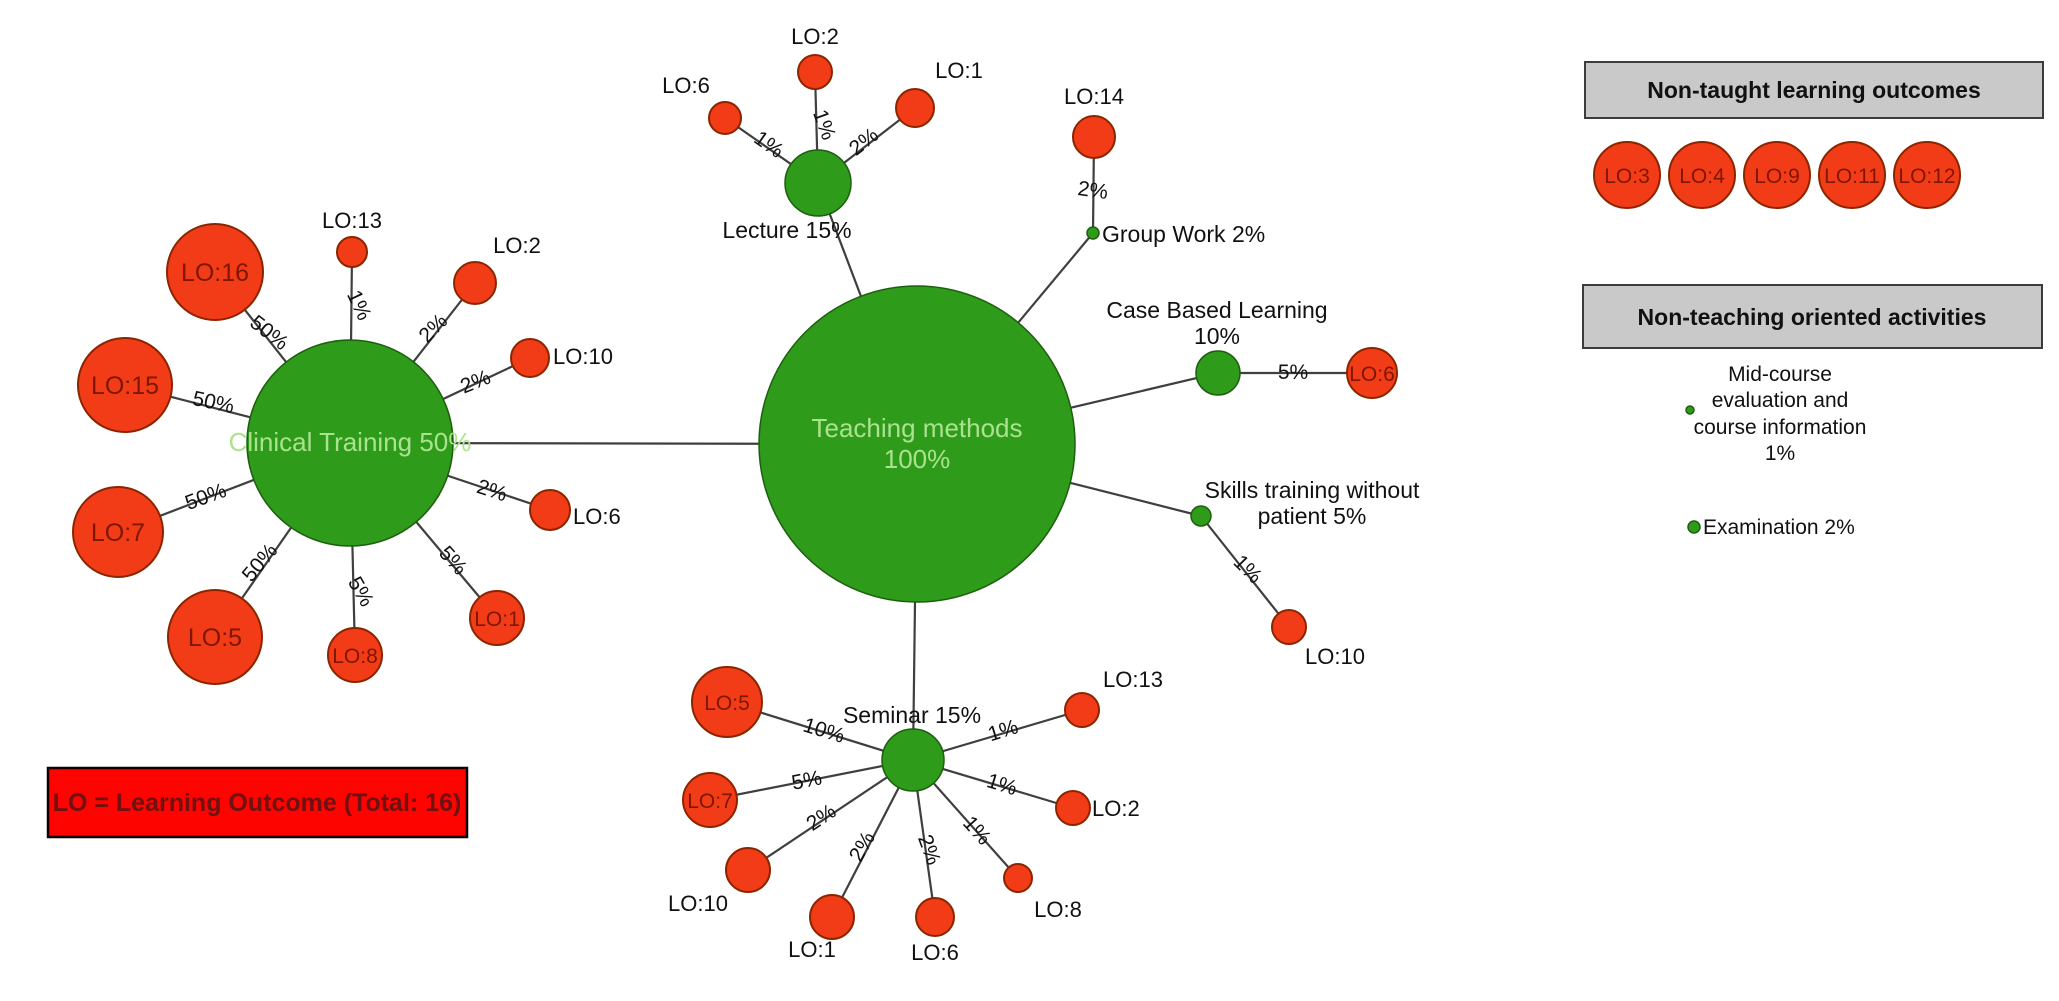 The width and height of the screenshot is (2059, 1001). What do you see at coordinates (1694, 527) in the screenshot?
I see `examination-dot` at bounding box center [1694, 527].